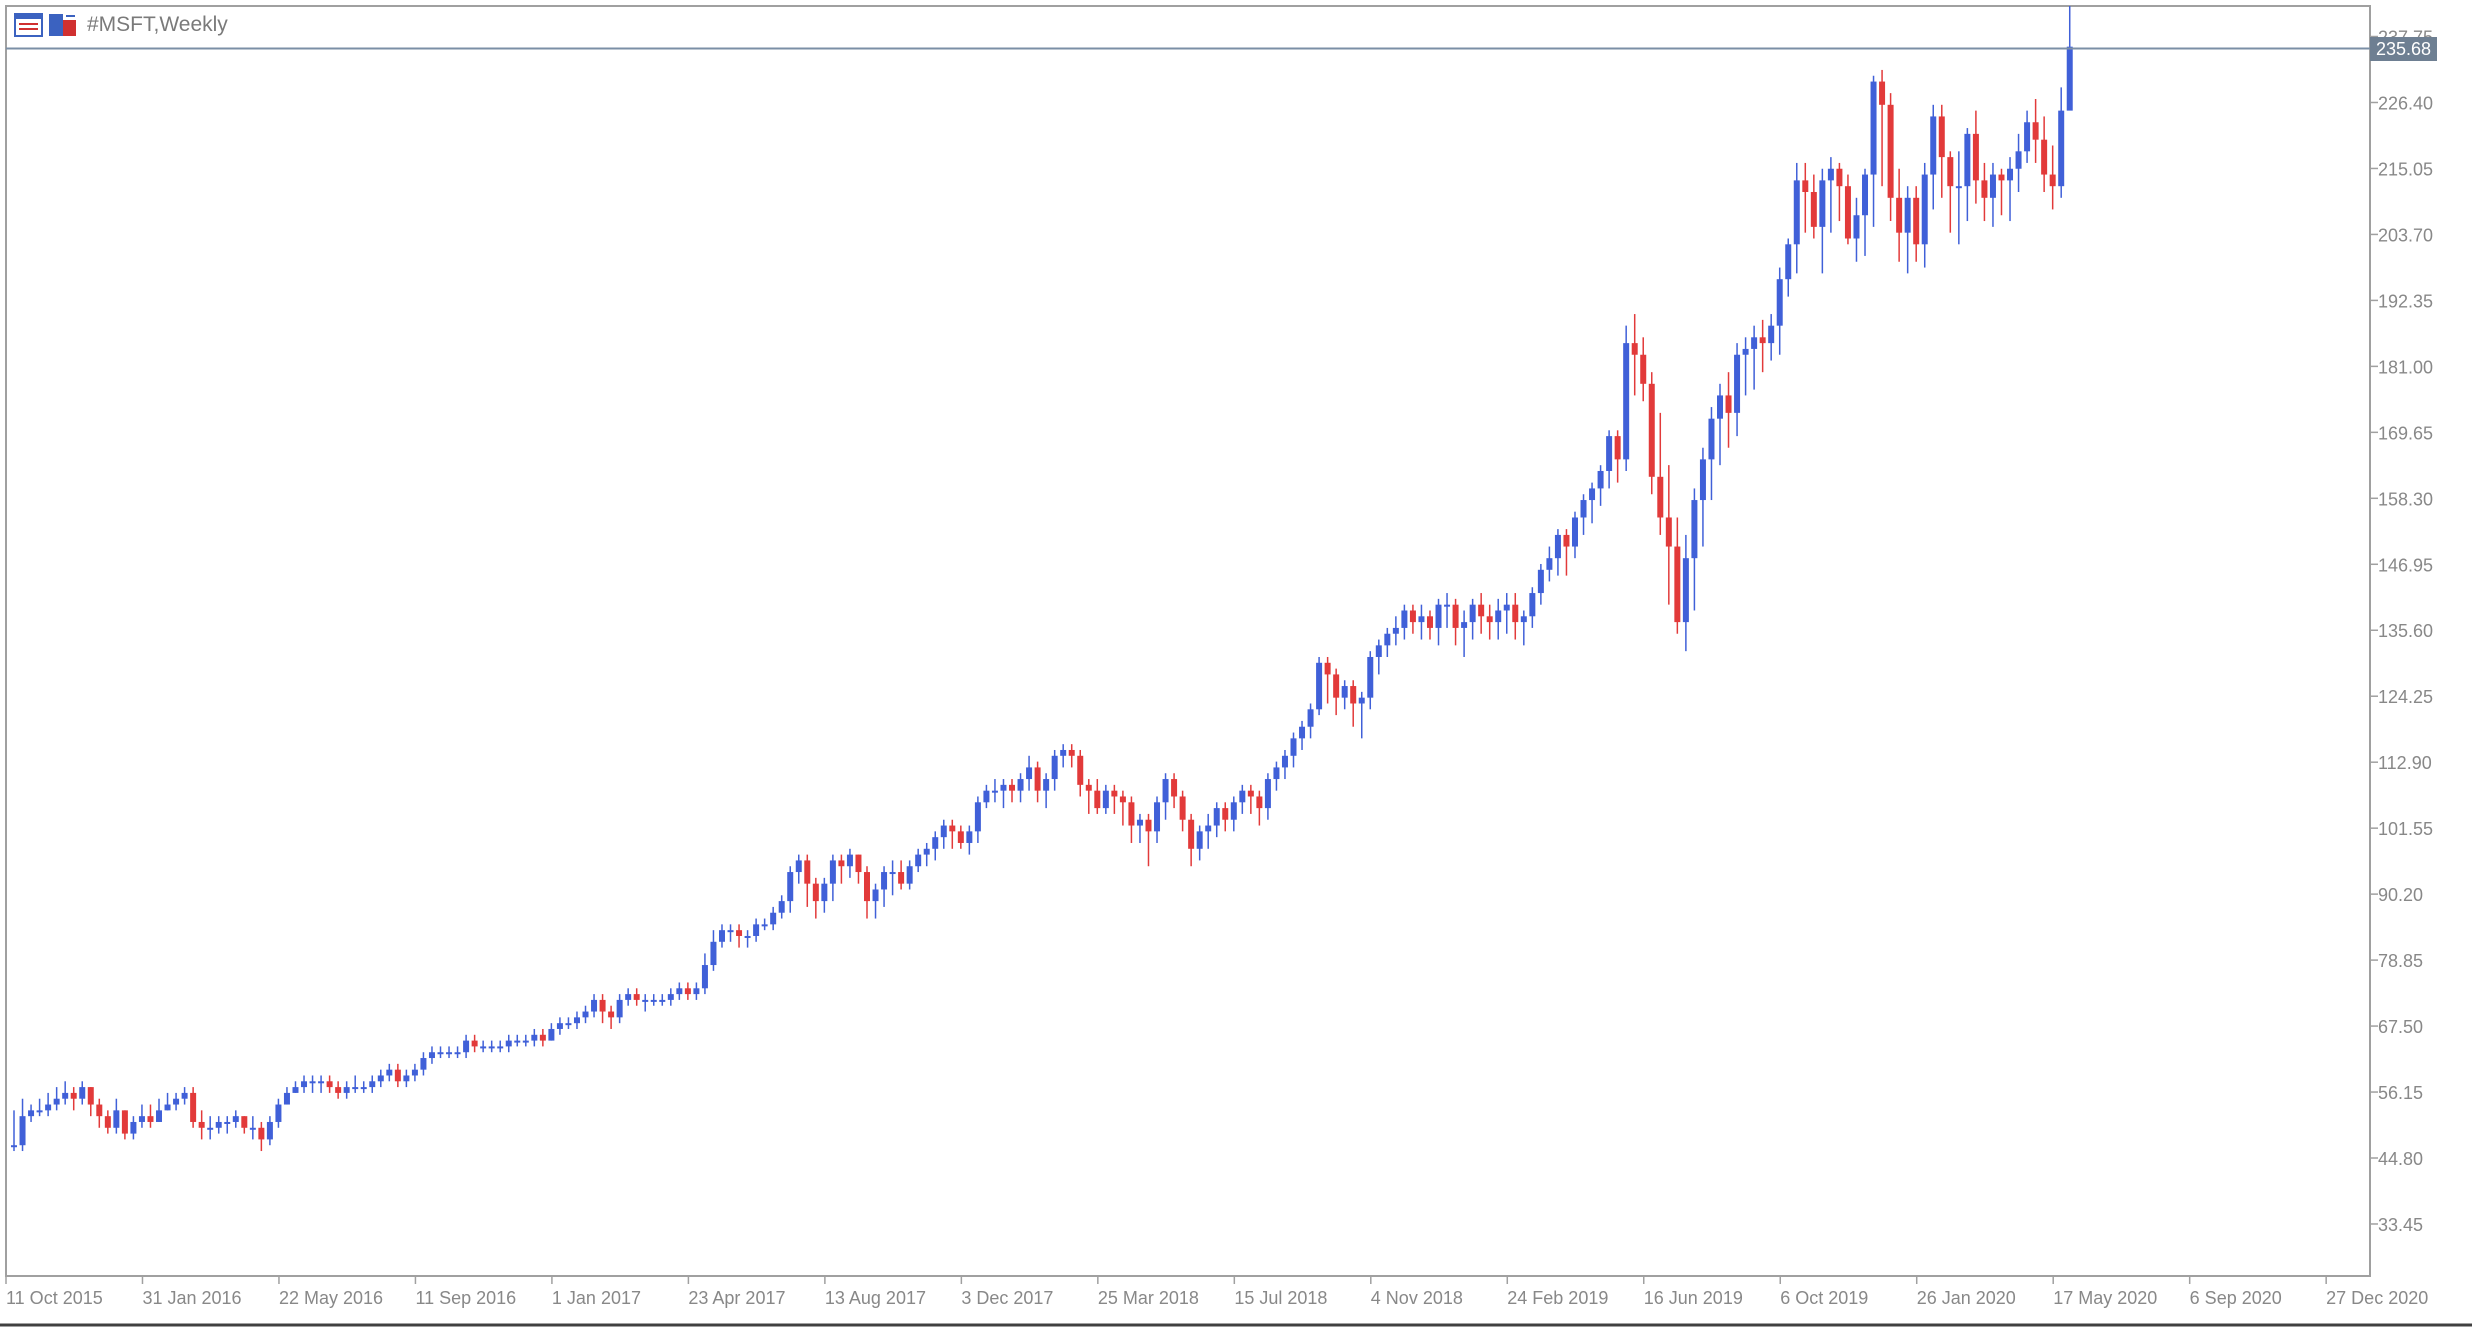  I want to click on y-tick-label: 67.50, so click(2400, 1027).